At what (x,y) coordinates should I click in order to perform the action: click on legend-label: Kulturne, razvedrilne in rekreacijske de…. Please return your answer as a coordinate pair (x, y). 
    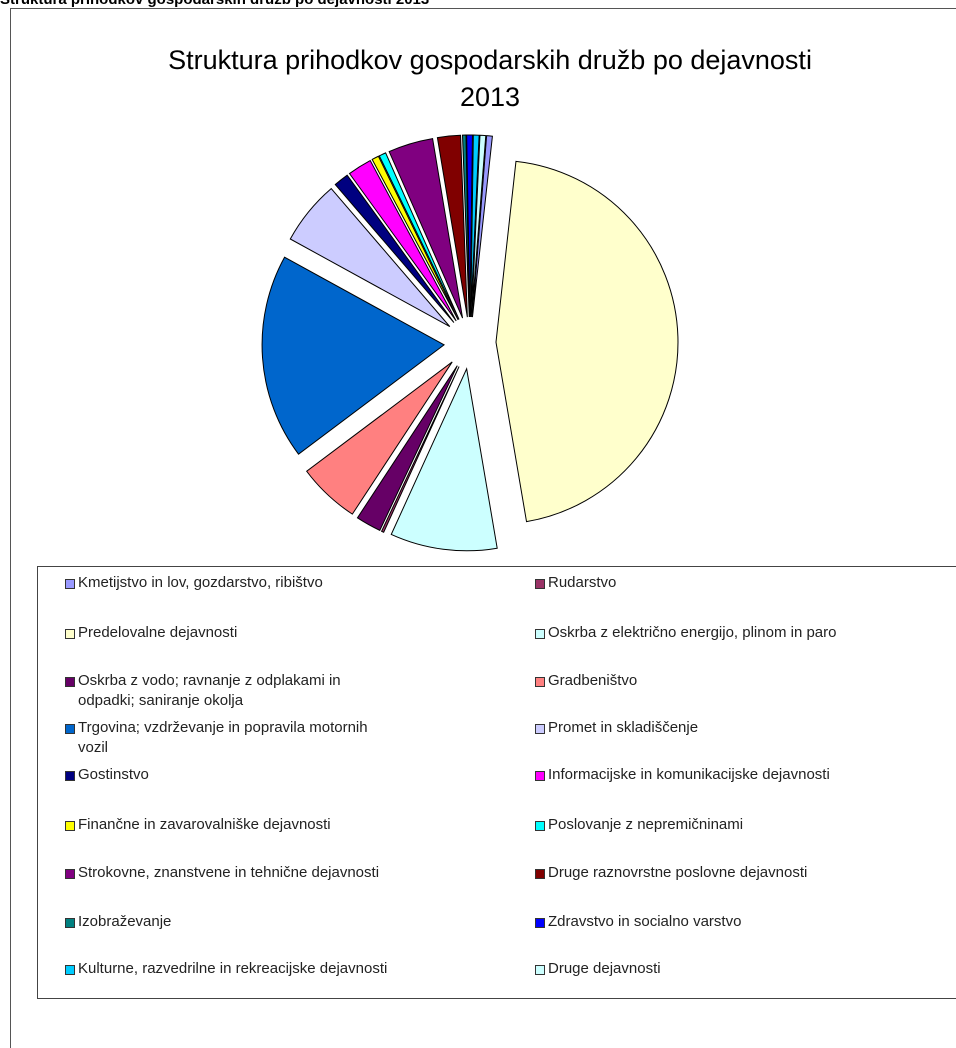
    Looking at the image, I should click on (233, 968).